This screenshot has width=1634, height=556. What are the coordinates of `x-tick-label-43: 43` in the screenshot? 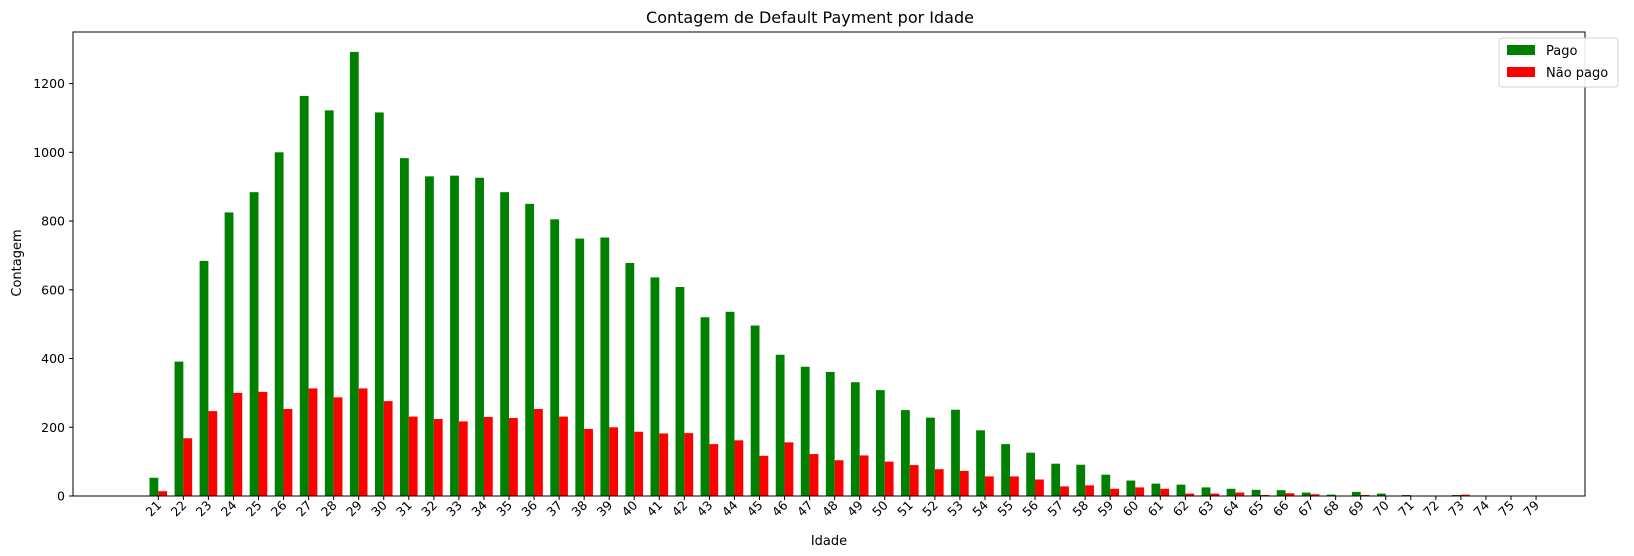 It's located at (705, 509).